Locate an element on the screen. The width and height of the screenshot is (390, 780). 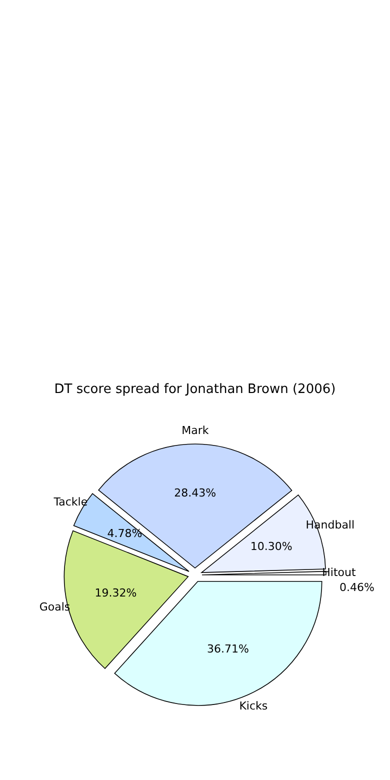
chart-title: DT score spread for Jonathan Brown (2006) is located at coordinates (195, 389).